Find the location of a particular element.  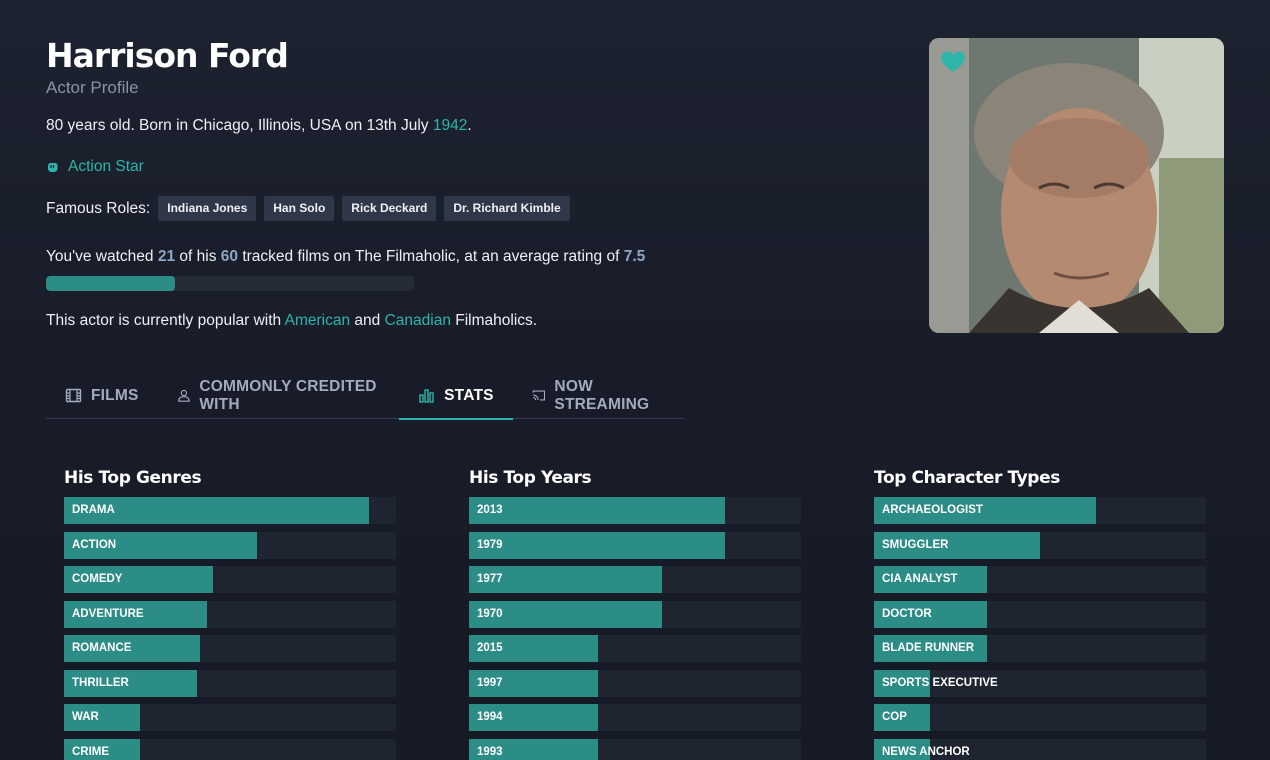

stat-bar-row: DRAMA is located at coordinates (230, 510).